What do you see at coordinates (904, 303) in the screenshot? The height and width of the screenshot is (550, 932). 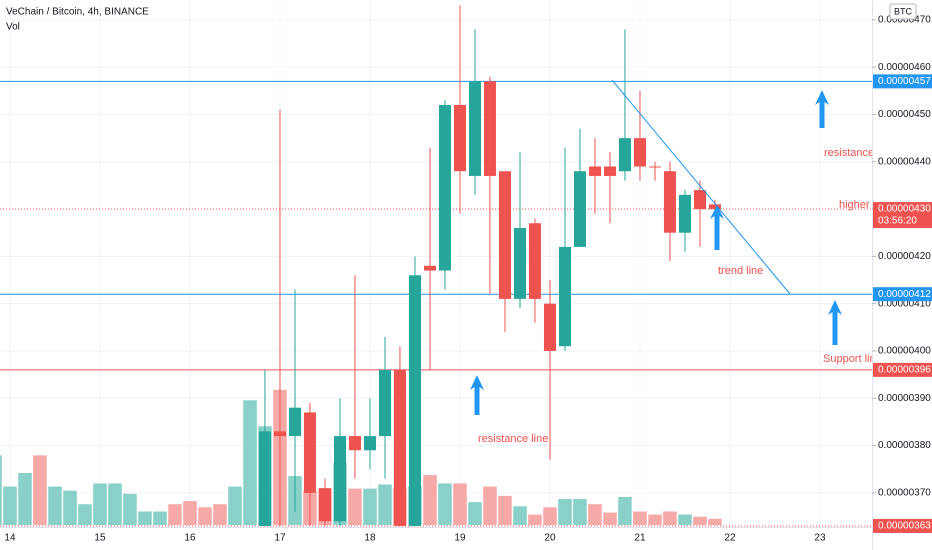 I see `y-tick-label: 0.00000410` at bounding box center [904, 303].